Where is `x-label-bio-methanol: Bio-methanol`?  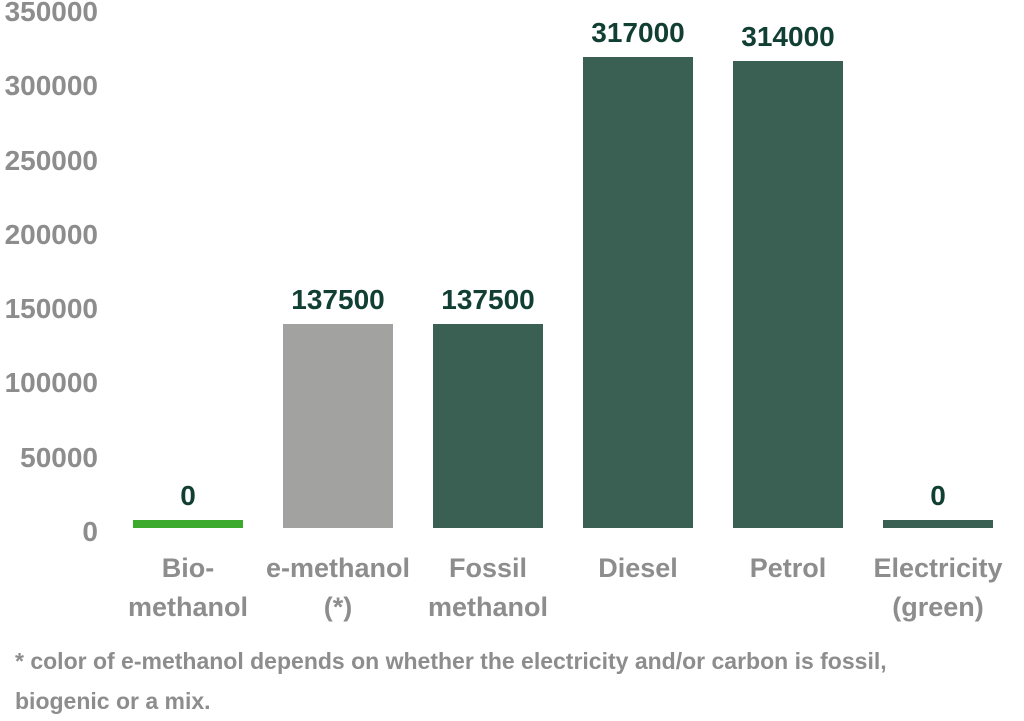 x-label-bio-methanol: Bio-methanol is located at coordinates (188, 588).